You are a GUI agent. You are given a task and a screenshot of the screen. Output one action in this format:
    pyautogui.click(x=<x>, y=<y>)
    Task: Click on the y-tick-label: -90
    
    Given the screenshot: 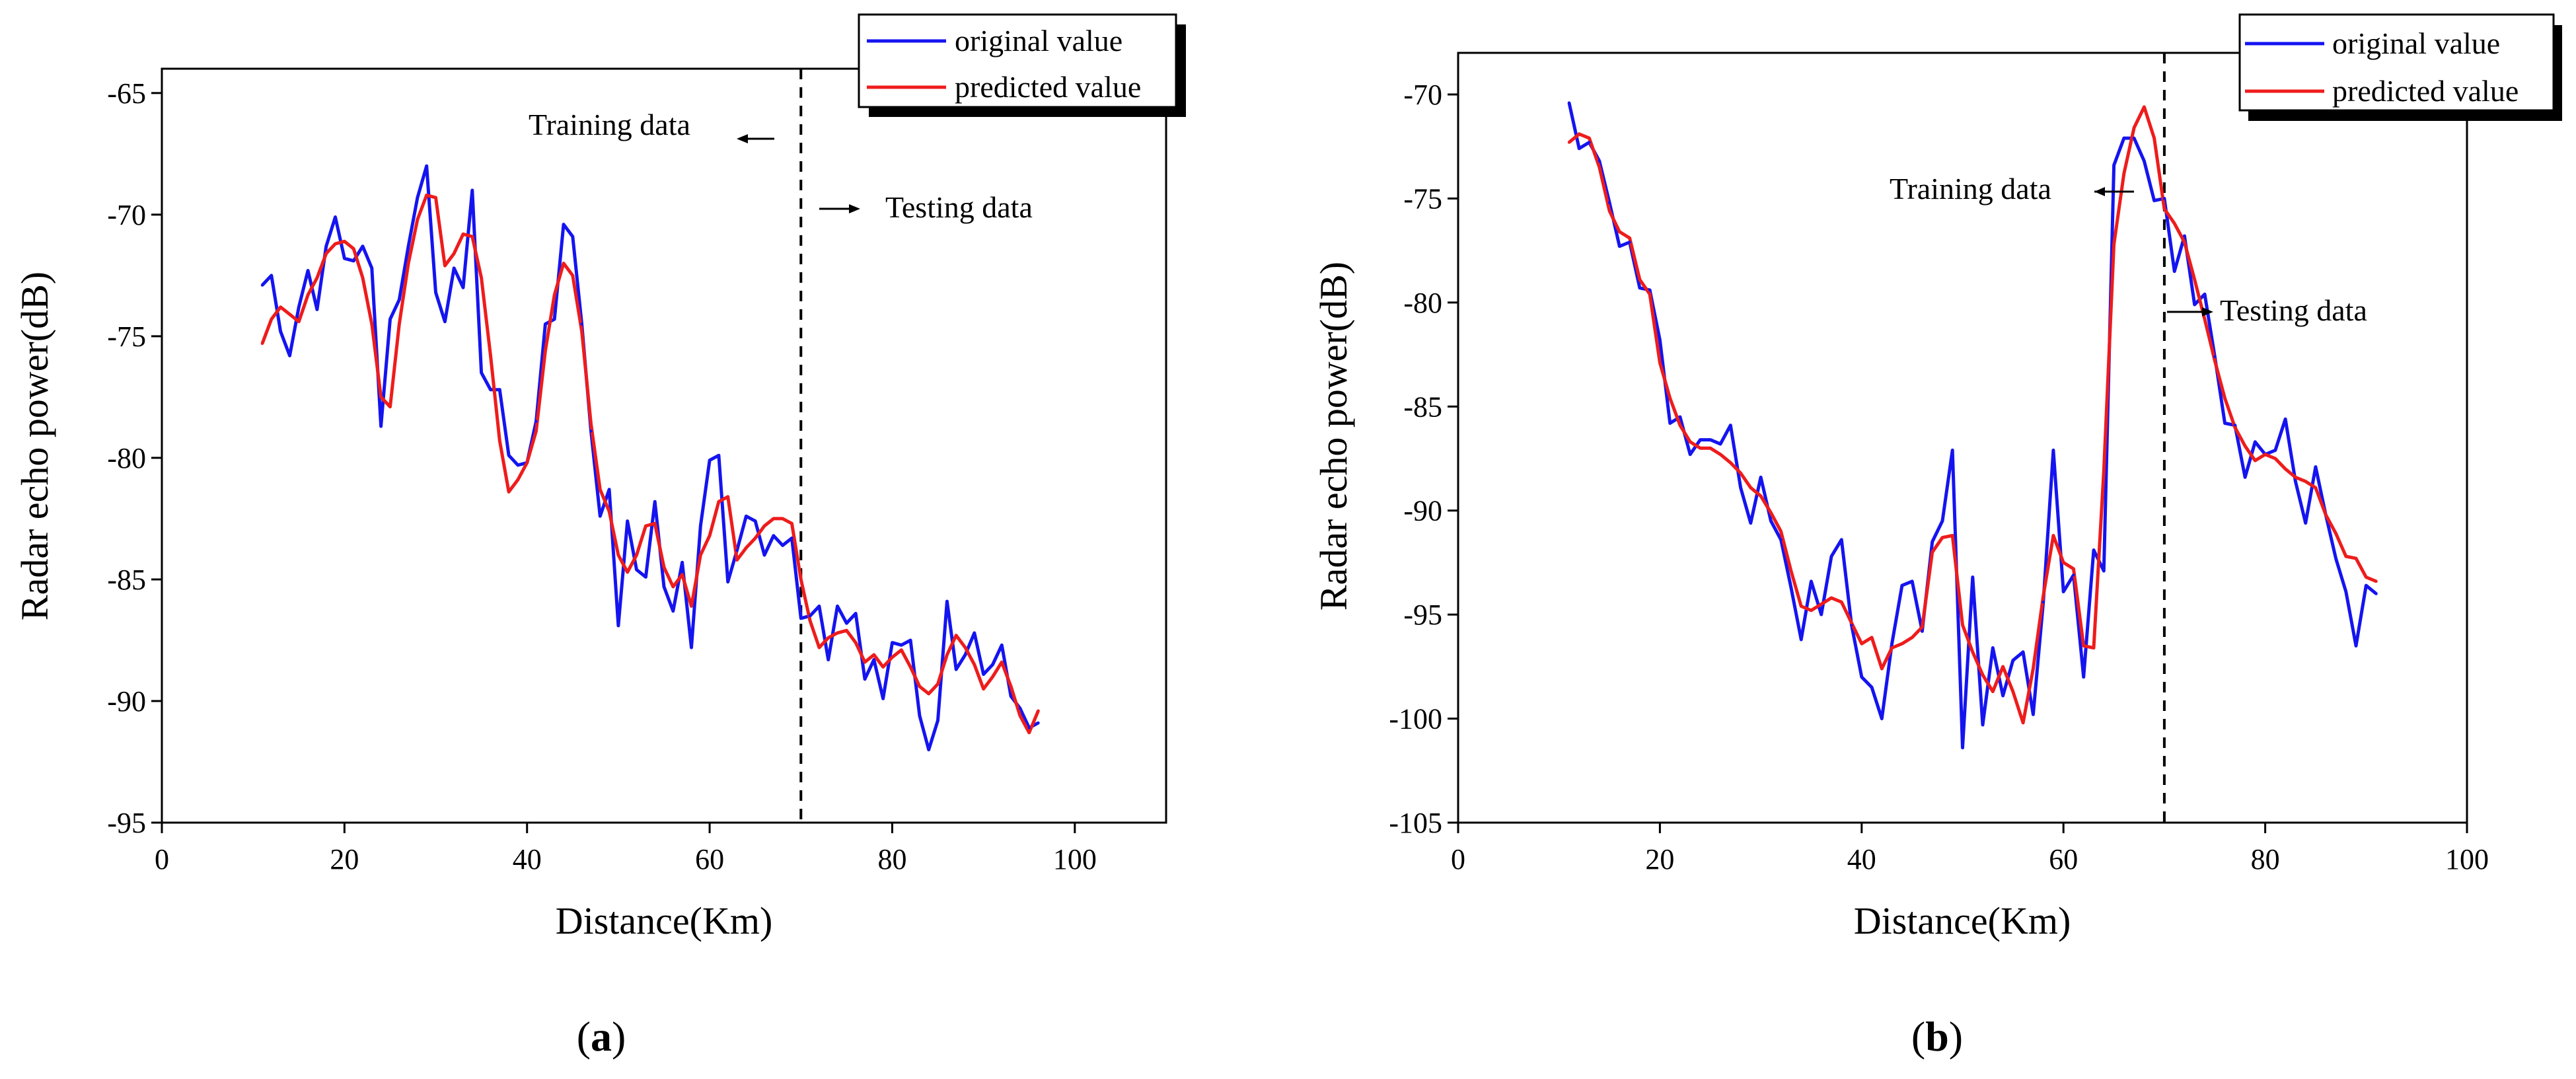 What is the action you would take?
    pyautogui.click(x=127, y=701)
    